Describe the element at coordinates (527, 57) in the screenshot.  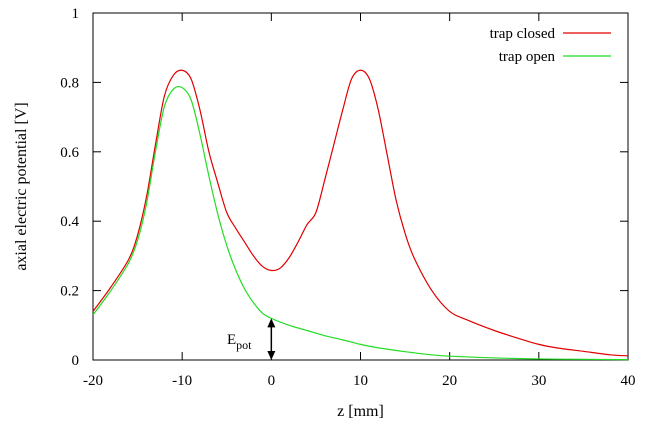
I see `legend-label-trap-open: trap open` at that location.